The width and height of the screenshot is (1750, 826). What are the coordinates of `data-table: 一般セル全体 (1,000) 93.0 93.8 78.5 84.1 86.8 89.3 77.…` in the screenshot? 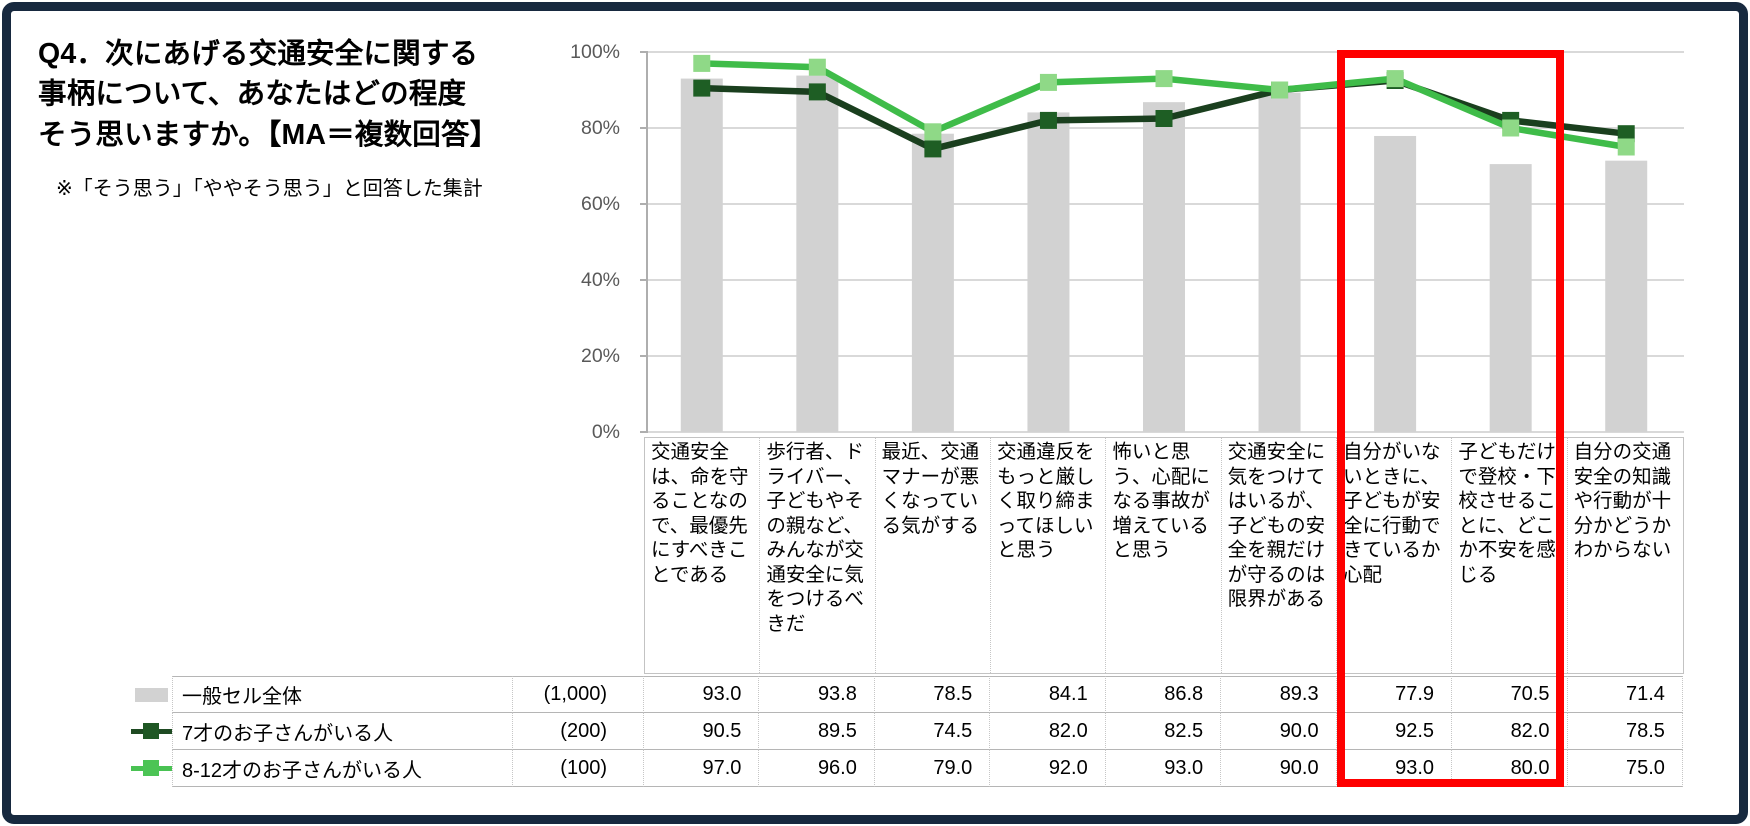 It's located at (907, 731).